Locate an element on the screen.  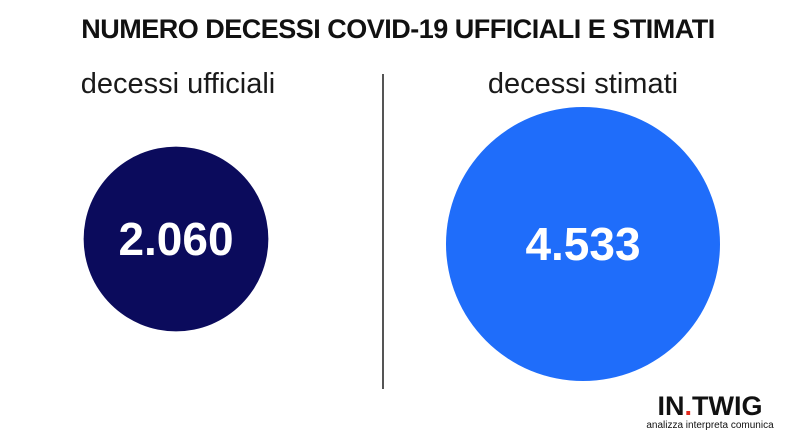
intwig-logo: IN.TWIG analizza interpreta comunica is located at coordinates (710, 412).